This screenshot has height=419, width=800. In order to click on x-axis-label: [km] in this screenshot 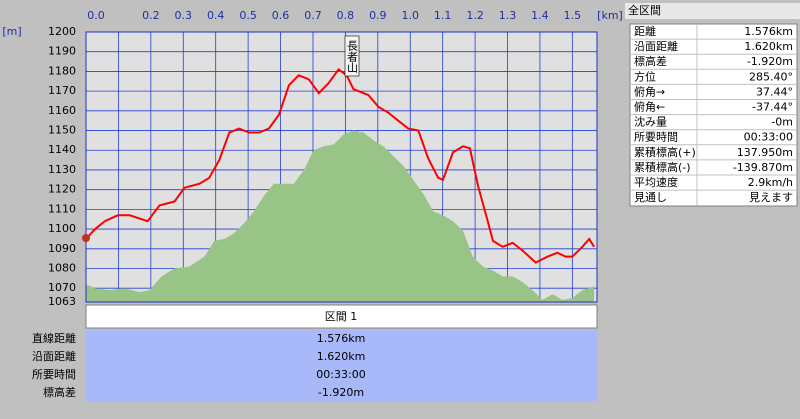, I will do `click(610, 15)`.